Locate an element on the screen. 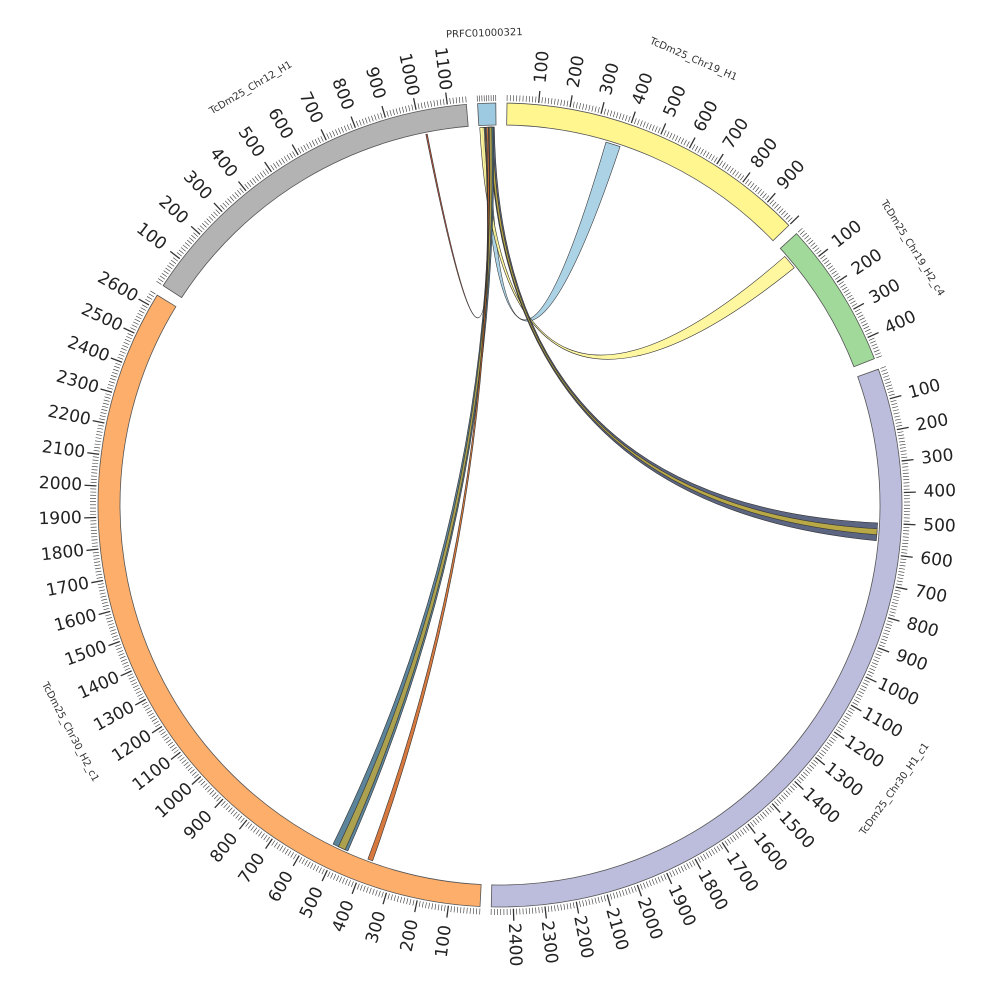 The height and width of the screenshot is (1000, 1000). tick-label: 1800 is located at coordinates (712, 891).